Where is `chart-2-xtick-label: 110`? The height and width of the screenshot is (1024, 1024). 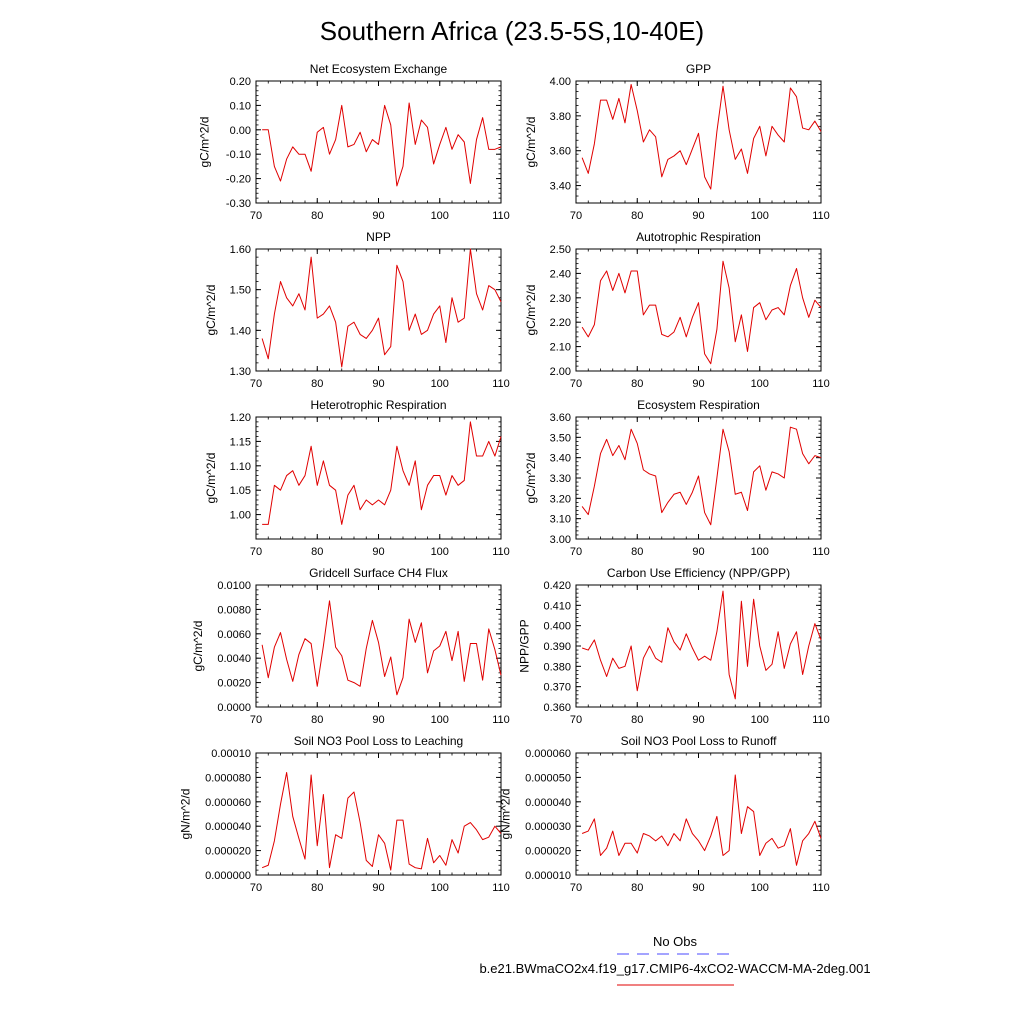
chart-2-xtick-label: 110 is located at coordinates (821, 216).